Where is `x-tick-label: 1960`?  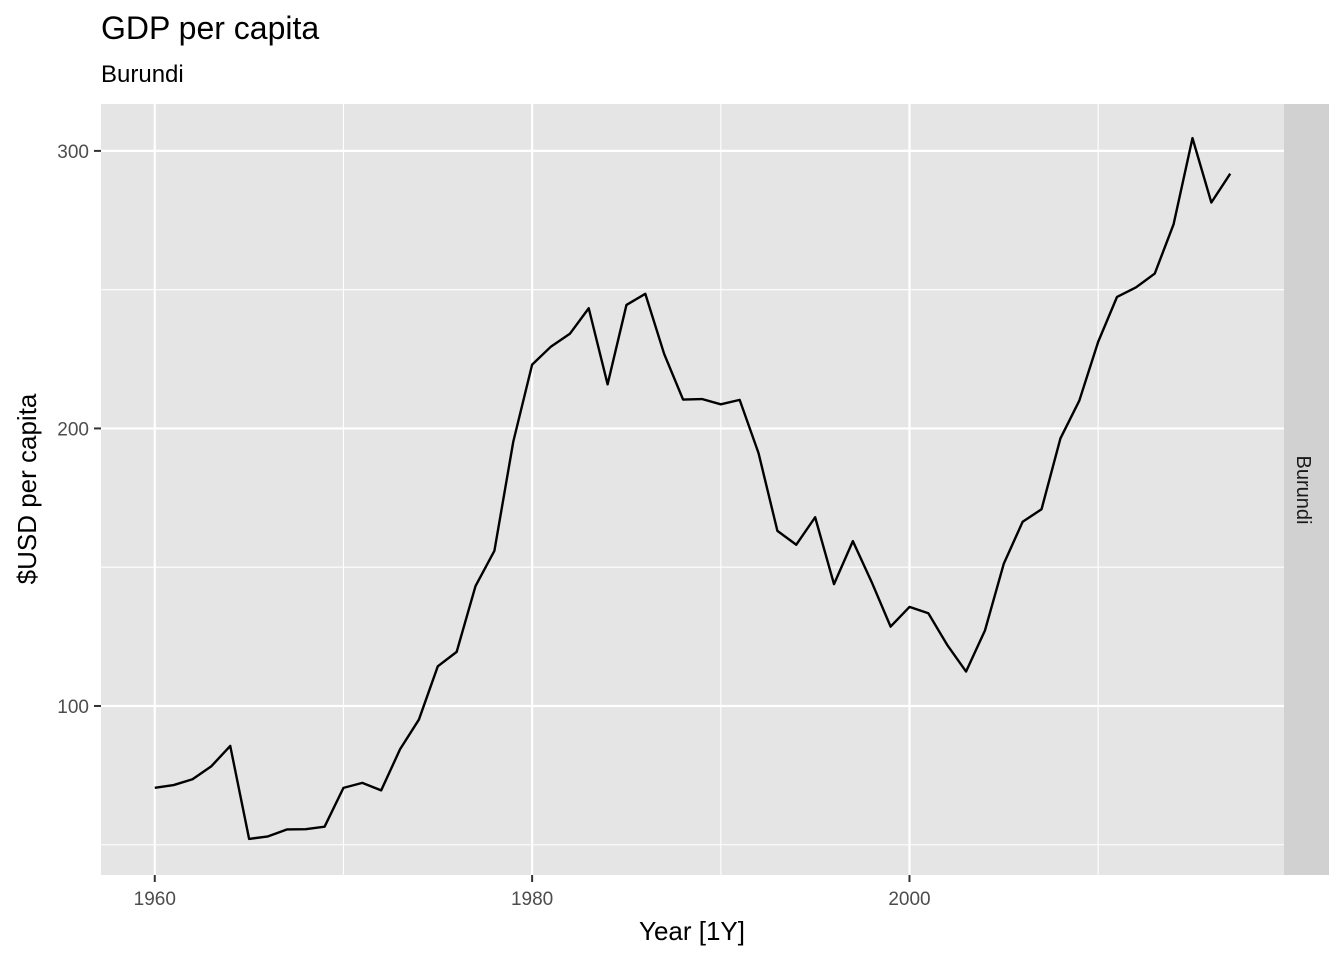 x-tick-label: 1960 is located at coordinates (155, 899).